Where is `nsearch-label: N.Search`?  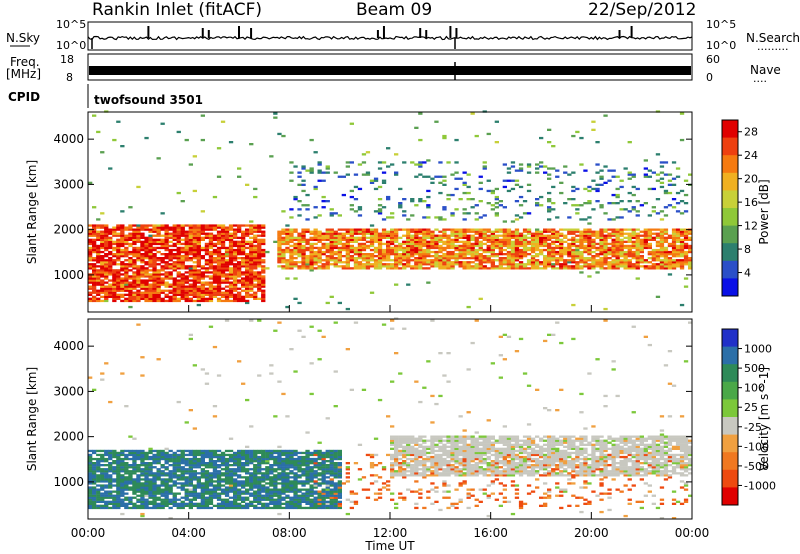 nsearch-label: N.Search is located at coordinates (773, 38).